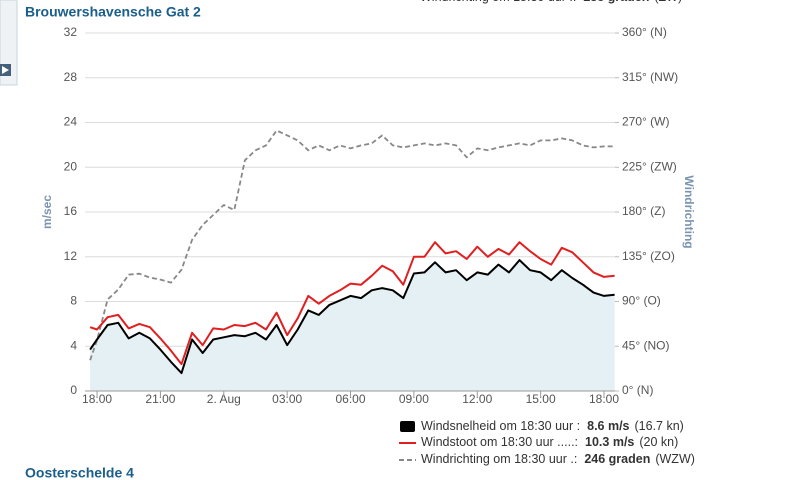 The image size is (800, 480). I want to click on y-tick-label: 32, so click(71, 32).